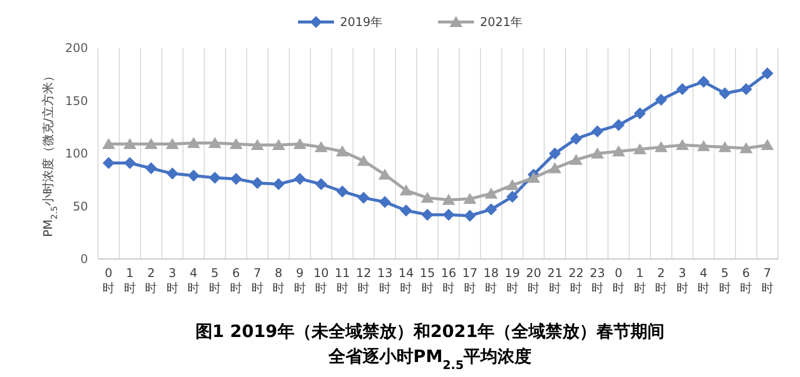 The height and width of the screenshot is (377, 800). What do you see at coordinates (76, 101) in the screenshot?
I see `y-tick-label: 150` at bounding box center [76, 101].